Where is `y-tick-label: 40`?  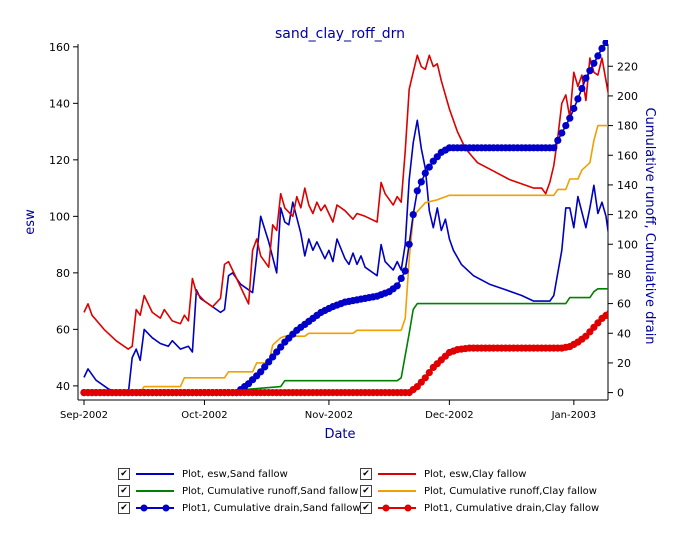 y-tick-label: 40 is located at coordinates (63, 386).